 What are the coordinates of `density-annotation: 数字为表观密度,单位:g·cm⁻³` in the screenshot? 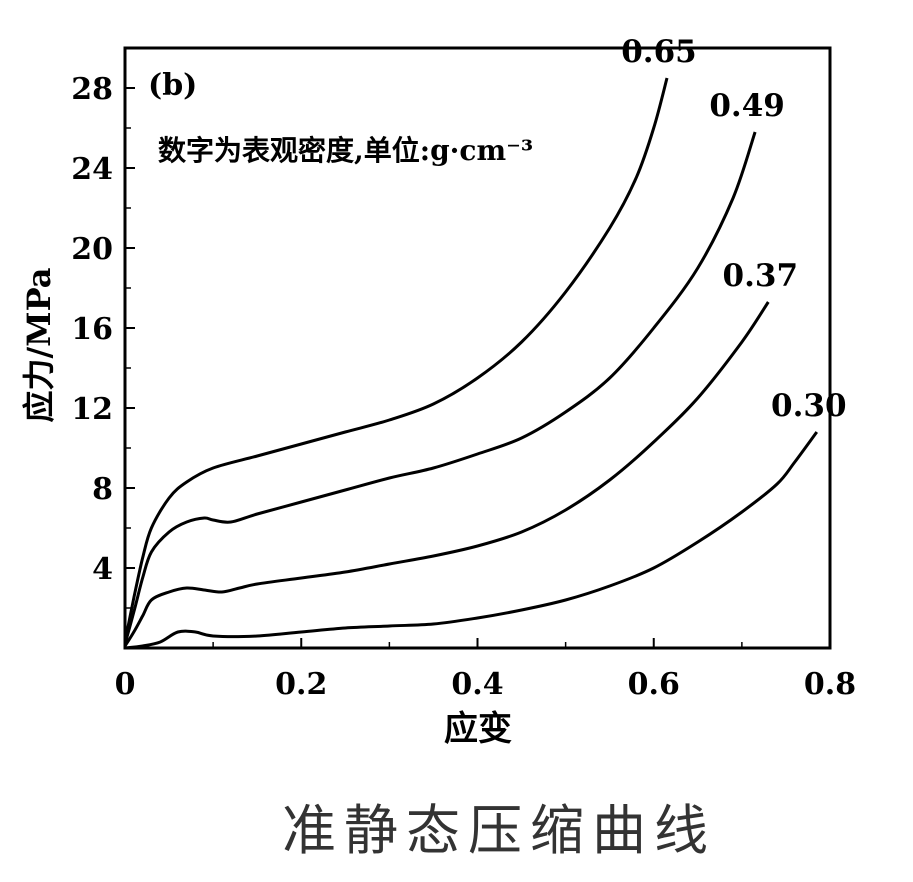 It's located at (345, 150).